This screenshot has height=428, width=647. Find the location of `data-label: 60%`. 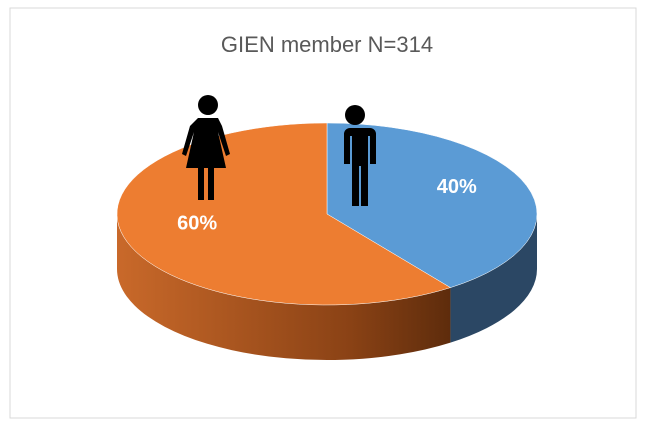

data-label: 60% is located at coordinates (197, 224).